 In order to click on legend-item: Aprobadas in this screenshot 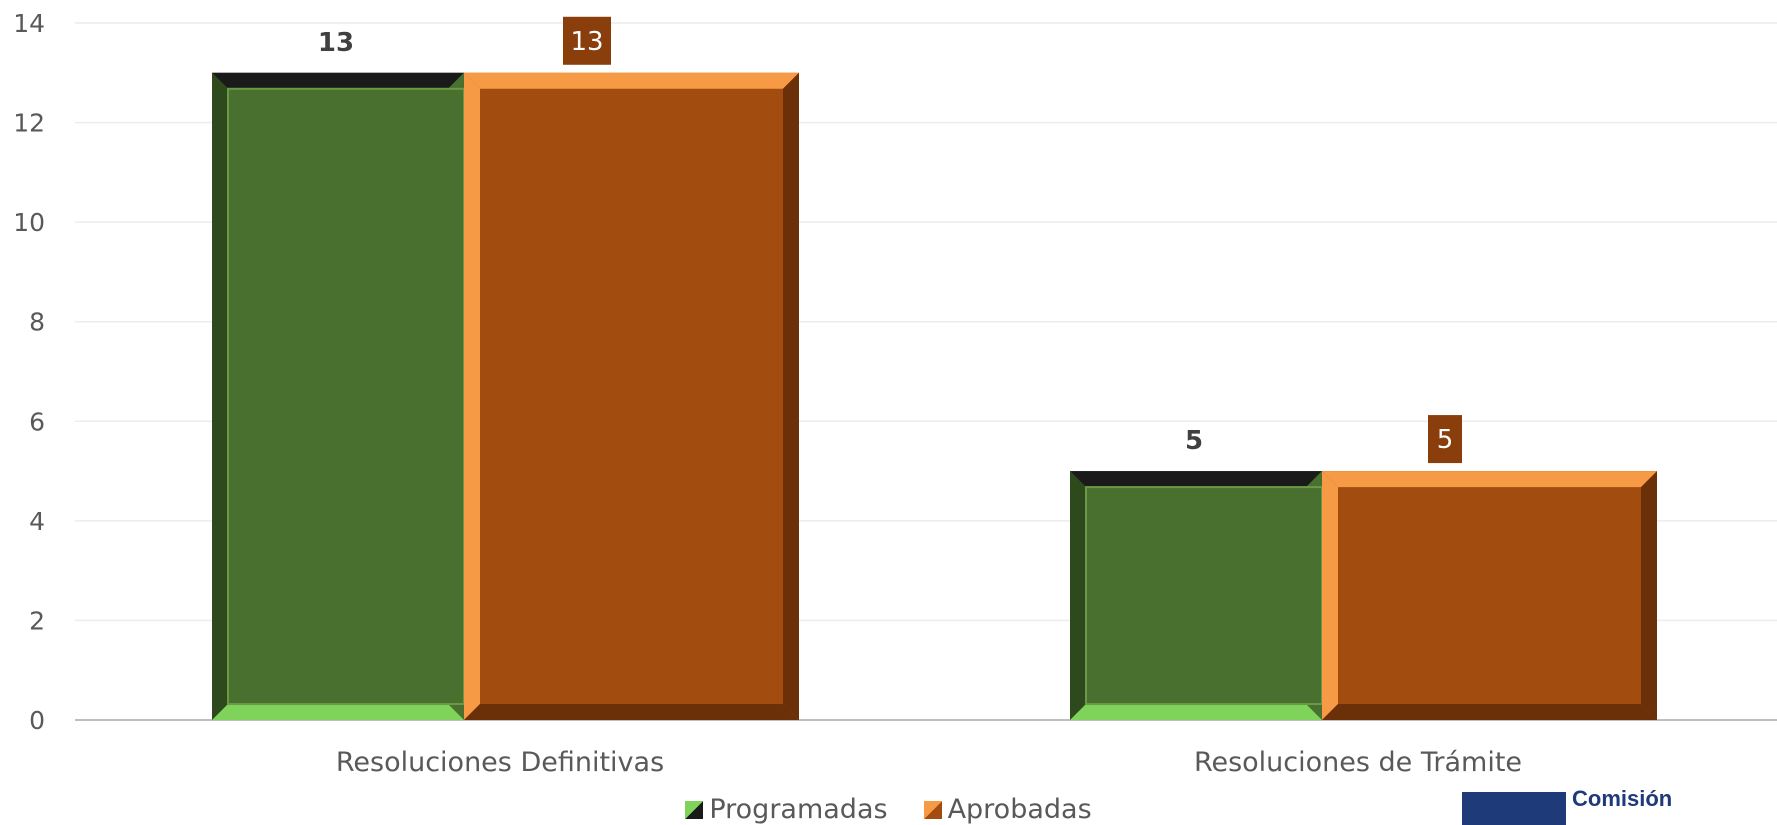, I will do `click(1007, 809)`.